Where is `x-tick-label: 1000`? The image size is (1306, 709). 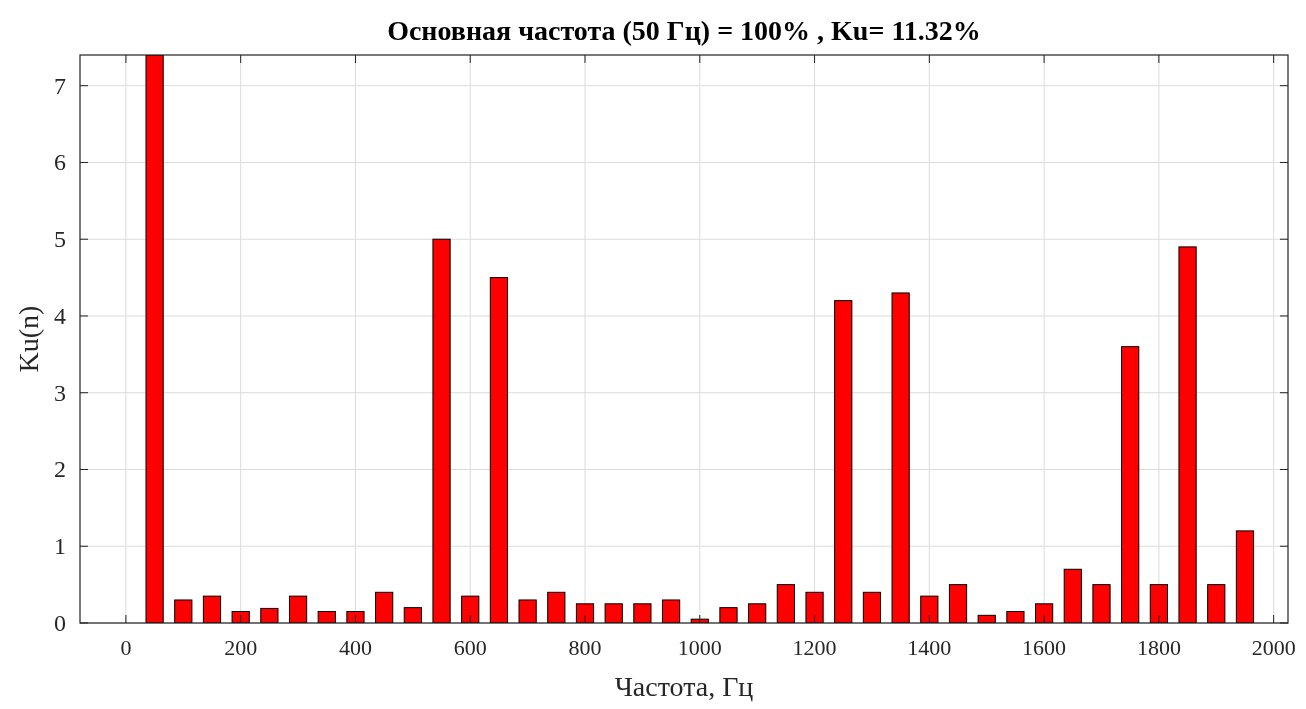
x-tick-label: 1000 is located at coordinates (699, 647).